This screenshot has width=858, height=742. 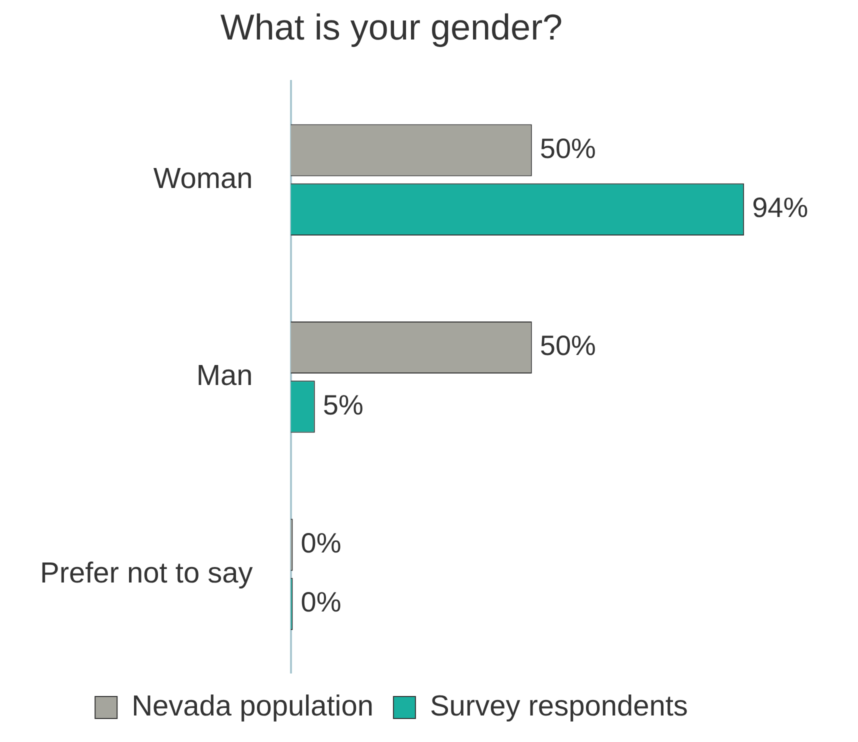 I want to click on y-tick-label: Prefer not to say, so click(x=147, y=573).